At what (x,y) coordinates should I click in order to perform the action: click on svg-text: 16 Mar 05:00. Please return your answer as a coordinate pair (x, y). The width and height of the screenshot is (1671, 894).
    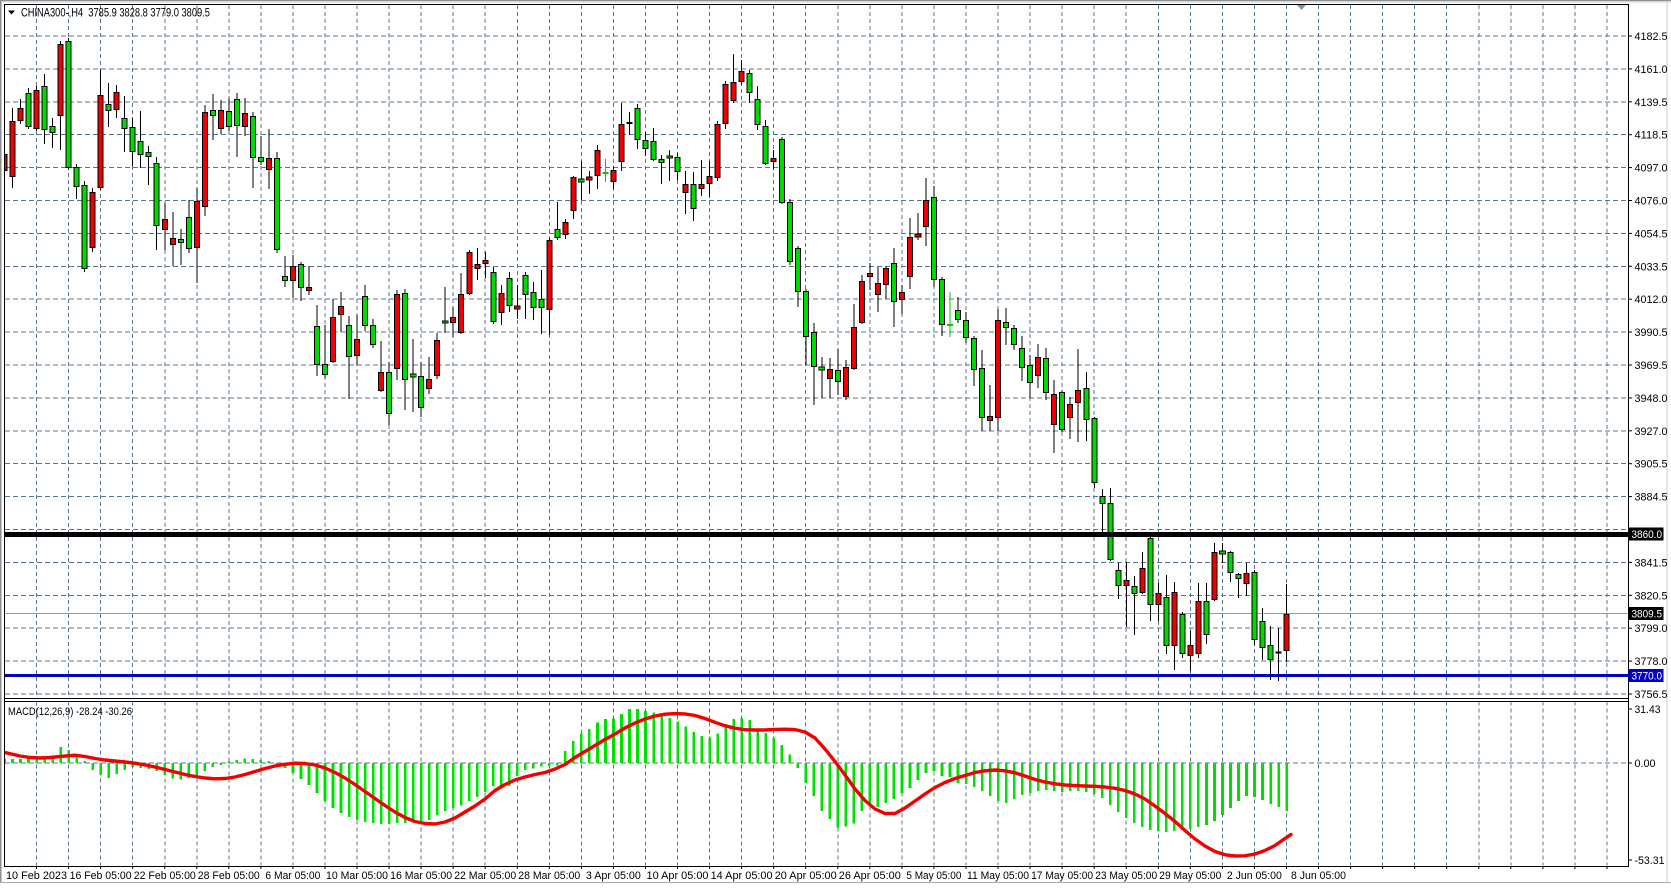
    Looking at the image, I should click on (421, 876).